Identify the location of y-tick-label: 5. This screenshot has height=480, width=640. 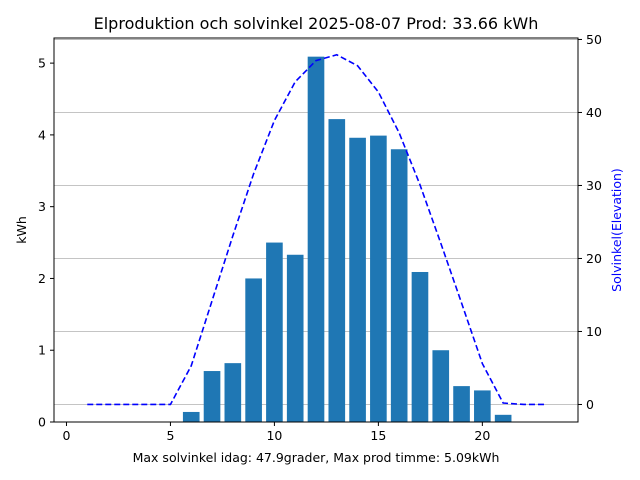
(42, 63).